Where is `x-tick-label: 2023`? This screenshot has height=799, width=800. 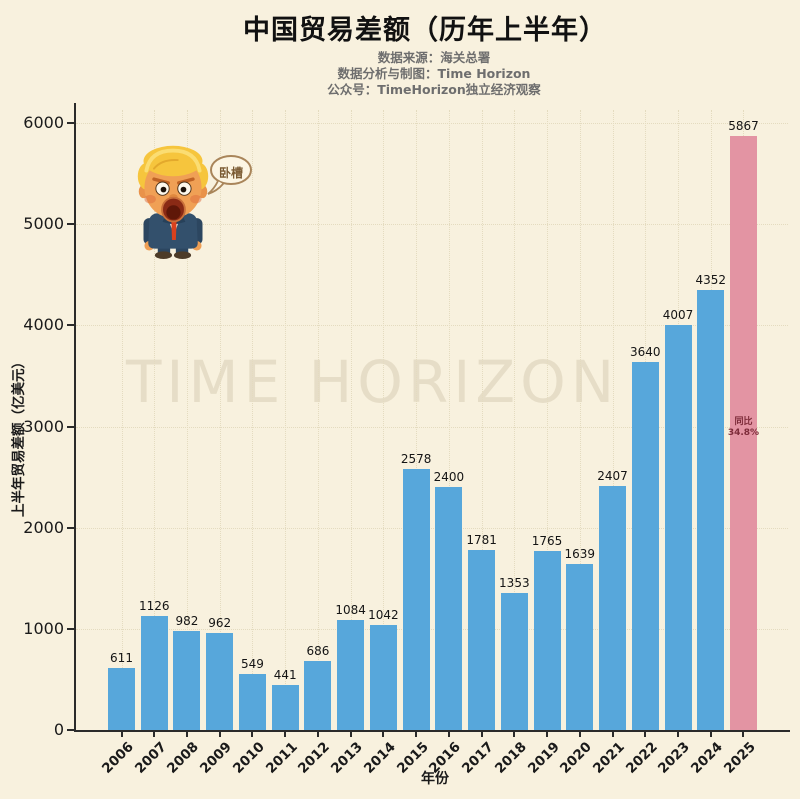
x-tick-label: 2023 is located at coordinates (674, 758).